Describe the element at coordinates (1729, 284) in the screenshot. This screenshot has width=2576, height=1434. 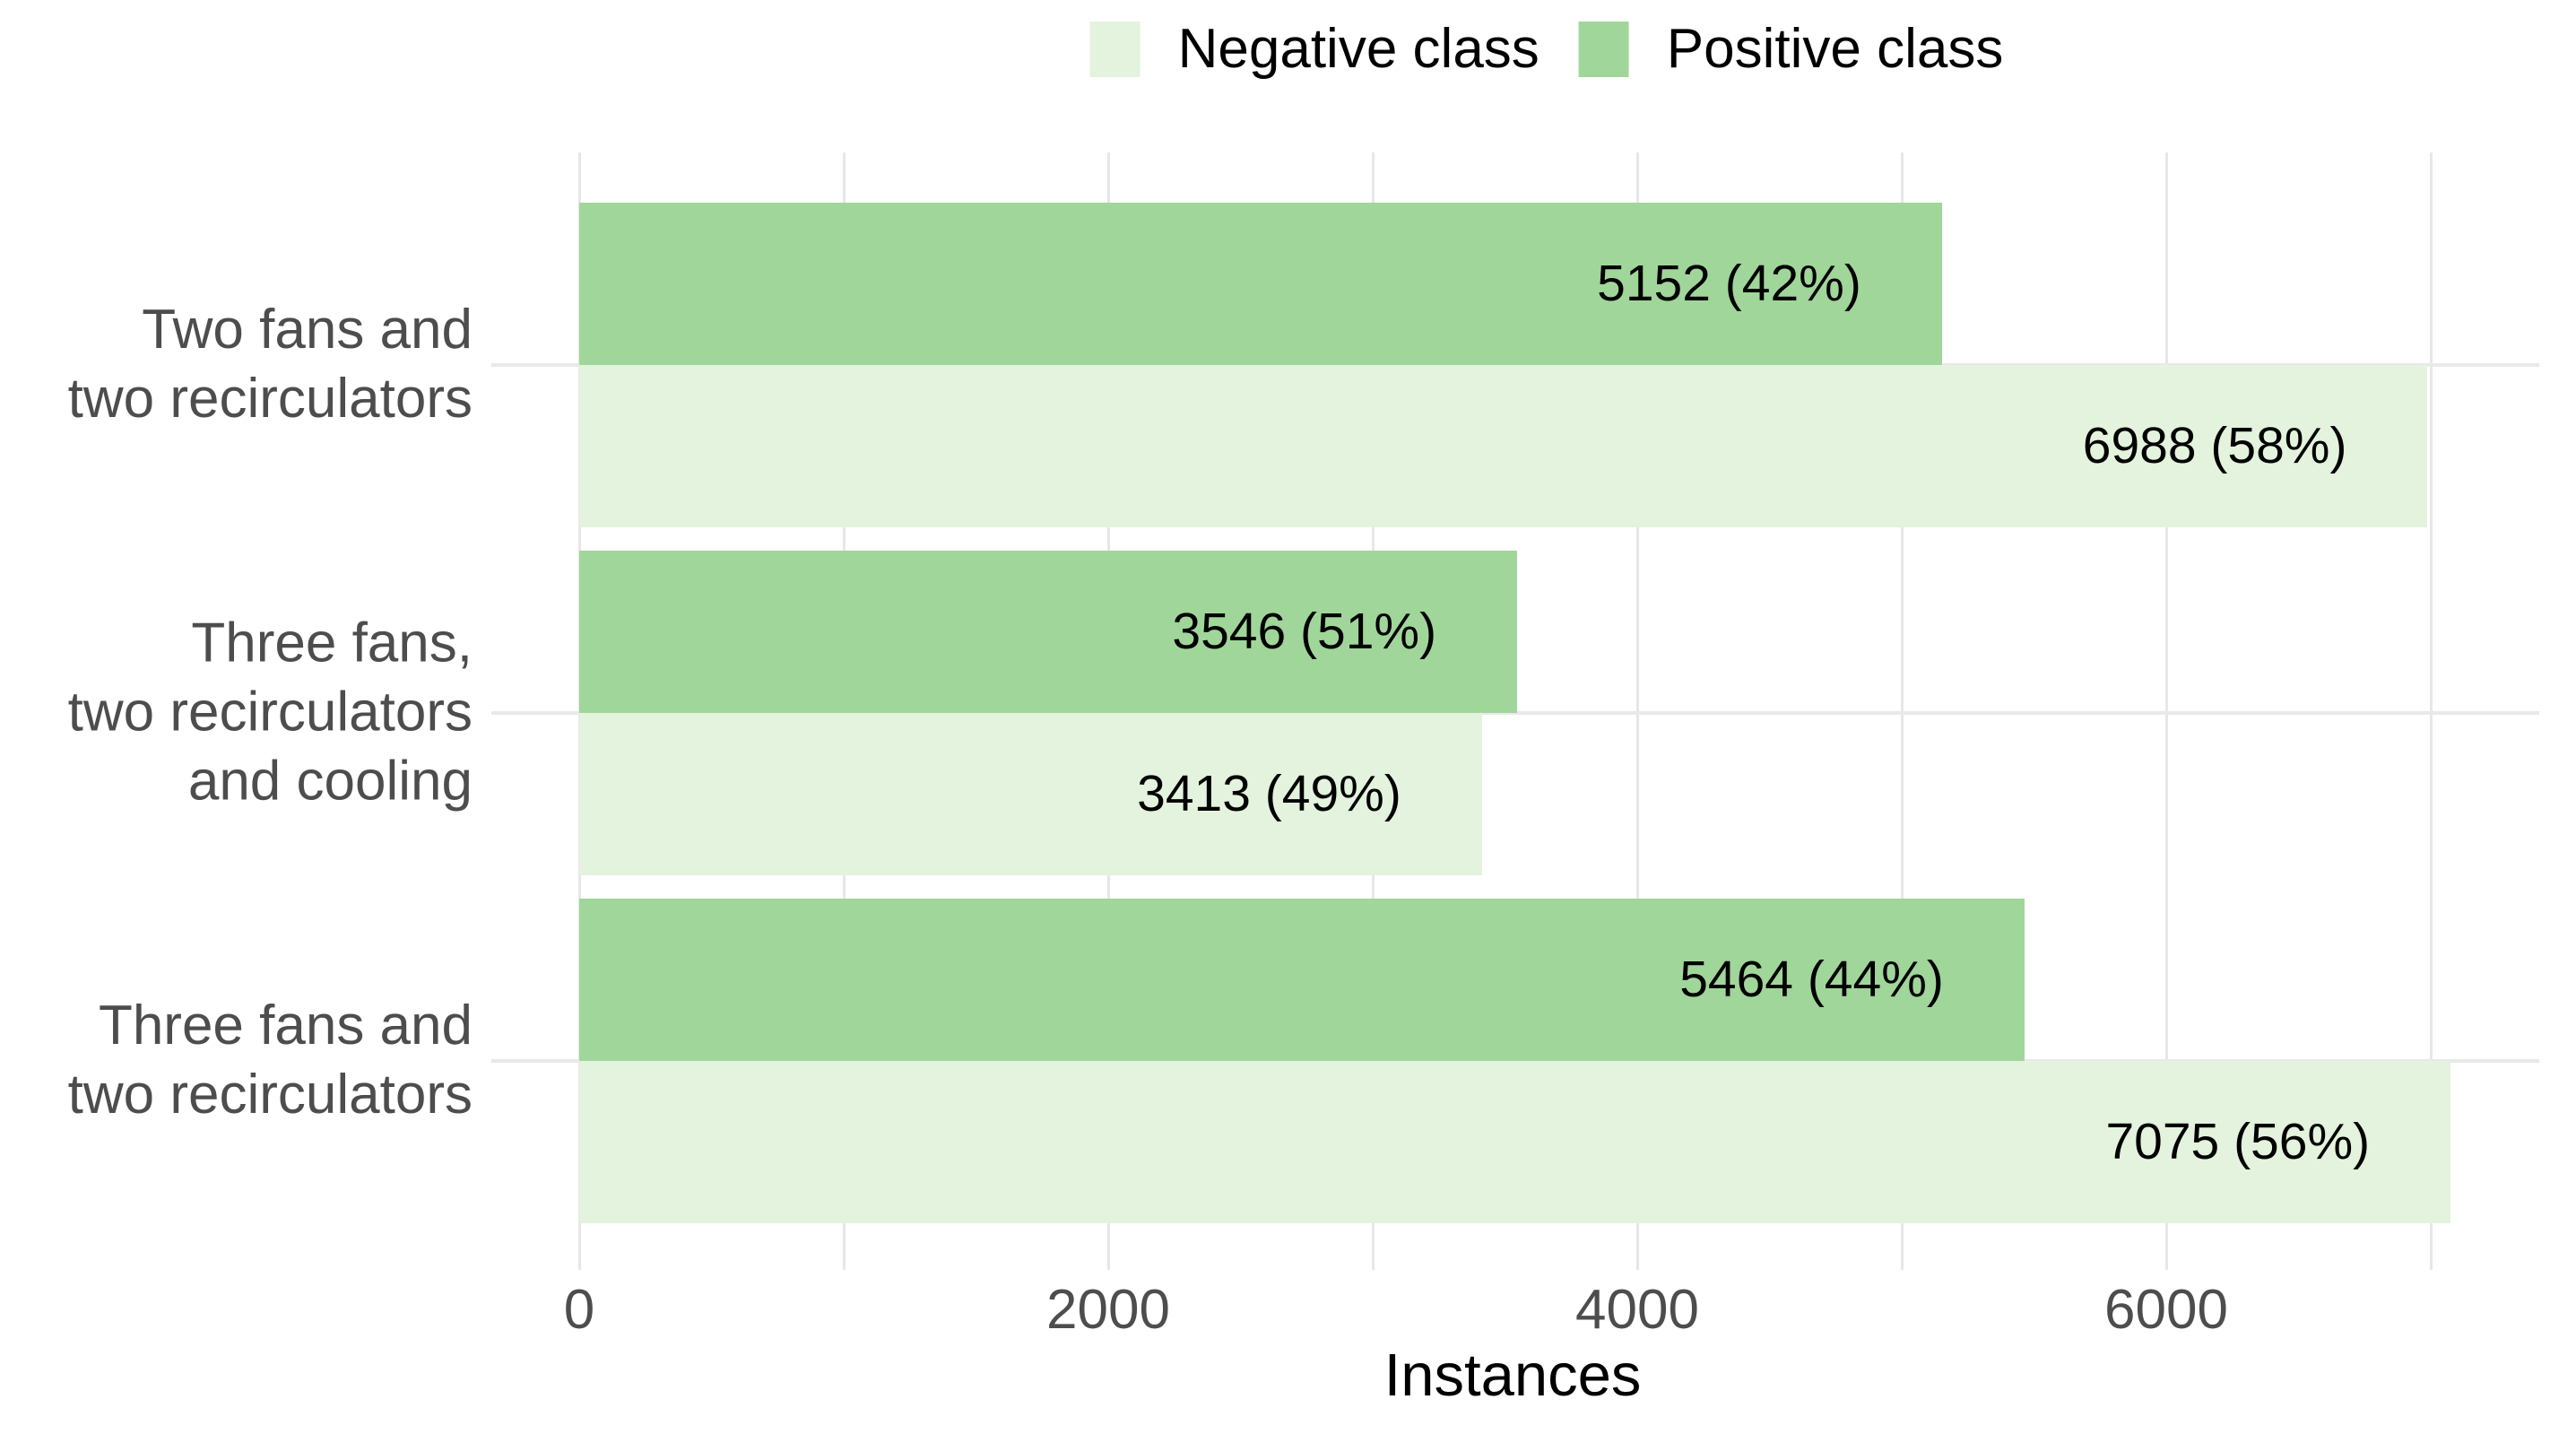
I see `bar-value-label: 5152 (42%)` at that location.